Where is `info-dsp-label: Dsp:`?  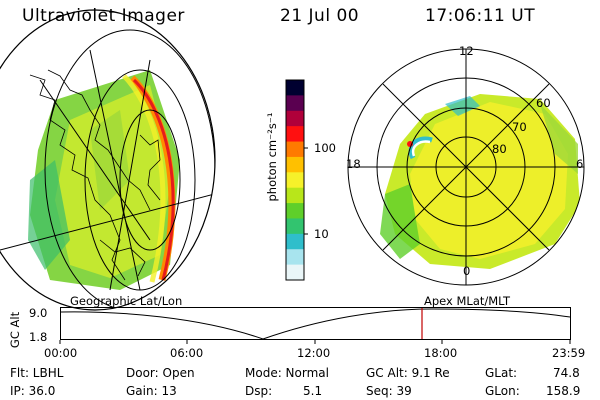
info-dsp-label: Dsp: is located at coordinates (259, 391).